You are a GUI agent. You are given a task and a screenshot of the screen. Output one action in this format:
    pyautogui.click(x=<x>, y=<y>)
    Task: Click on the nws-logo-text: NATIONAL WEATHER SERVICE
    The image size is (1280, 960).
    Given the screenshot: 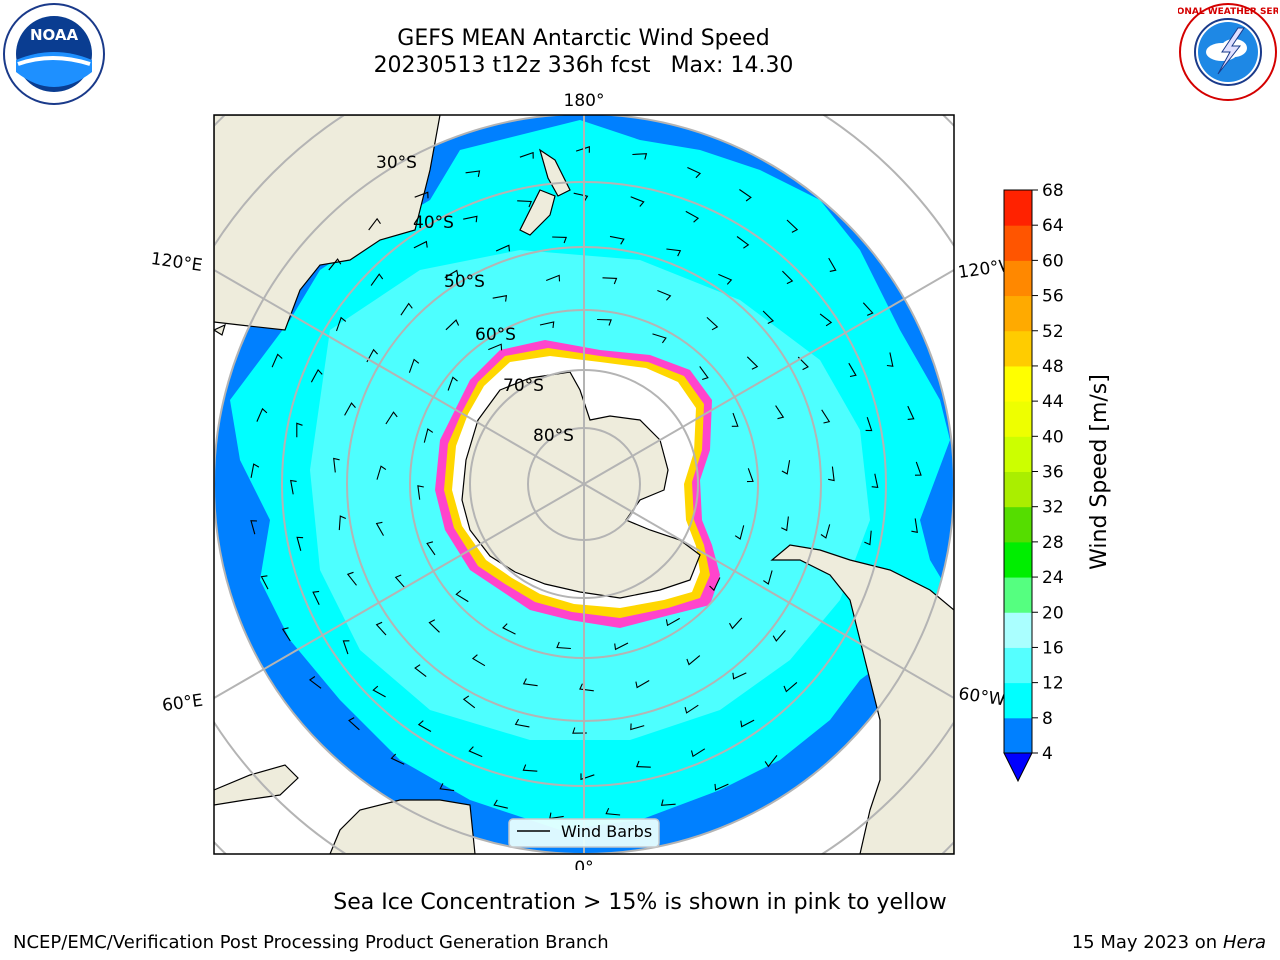 What is the action you would take?
    pyautogui.click(x=1228, y=12)
    